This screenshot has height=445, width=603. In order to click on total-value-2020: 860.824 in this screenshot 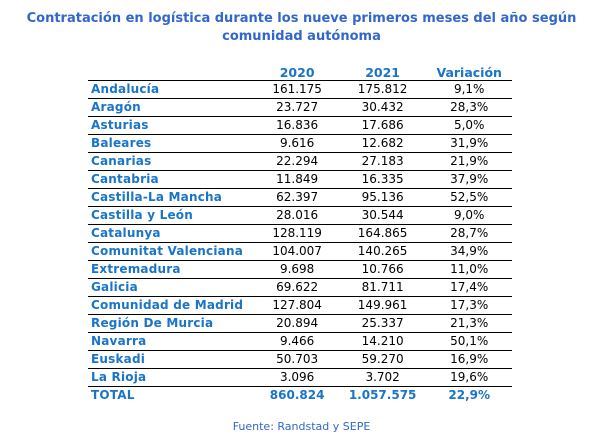, I will do `click(297, 395)`.